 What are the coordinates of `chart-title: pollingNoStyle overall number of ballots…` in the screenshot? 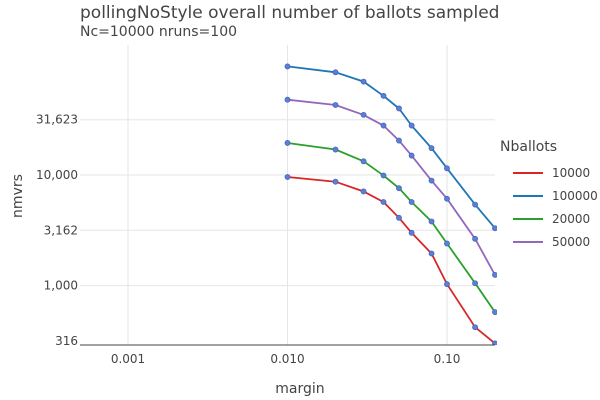 It's located at (289, 13).